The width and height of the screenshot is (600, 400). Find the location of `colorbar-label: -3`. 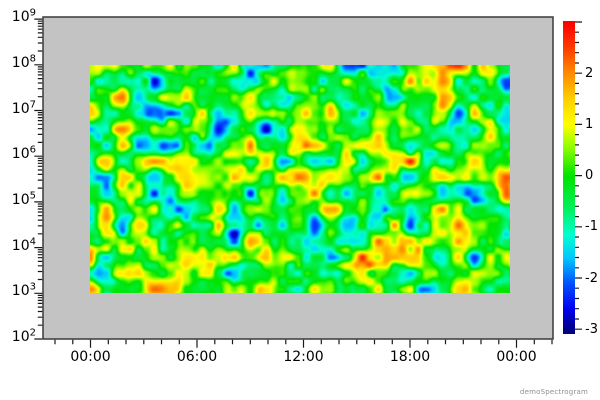

colorbar-label: -3 is located at coordinates (591, 329).